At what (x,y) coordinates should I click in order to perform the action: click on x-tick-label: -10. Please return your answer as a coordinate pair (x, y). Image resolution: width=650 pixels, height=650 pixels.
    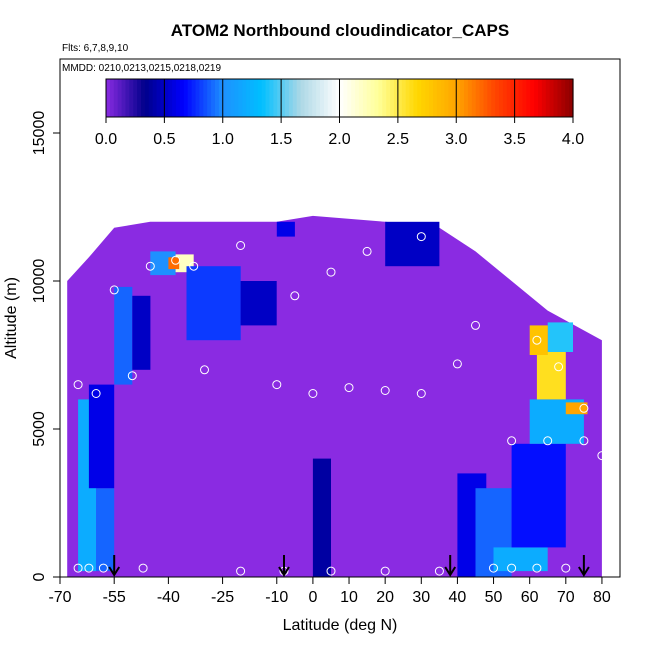
    Looking at the image, I should click on (276, 597).